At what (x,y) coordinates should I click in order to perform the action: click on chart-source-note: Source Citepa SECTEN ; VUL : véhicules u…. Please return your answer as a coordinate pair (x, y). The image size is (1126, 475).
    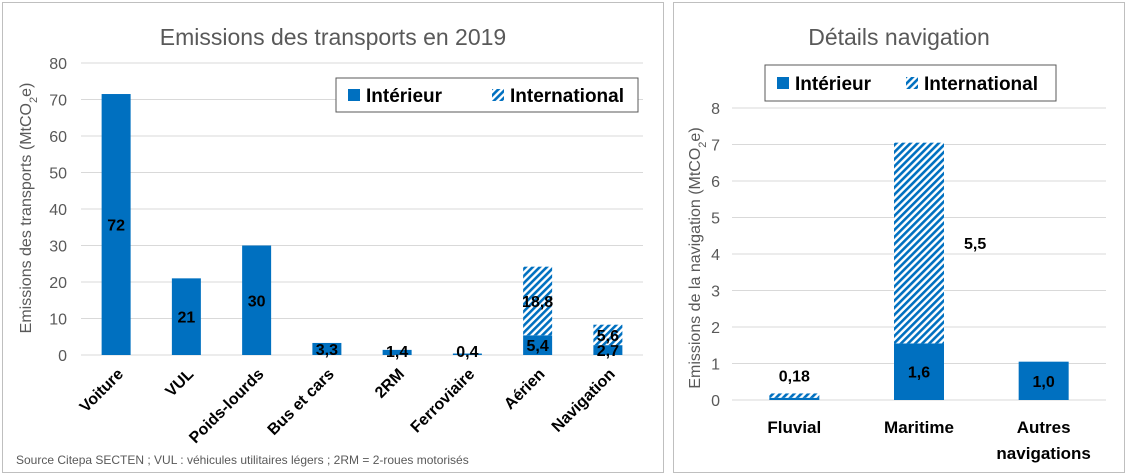
    Looking at the image, I should click on (242, 460).